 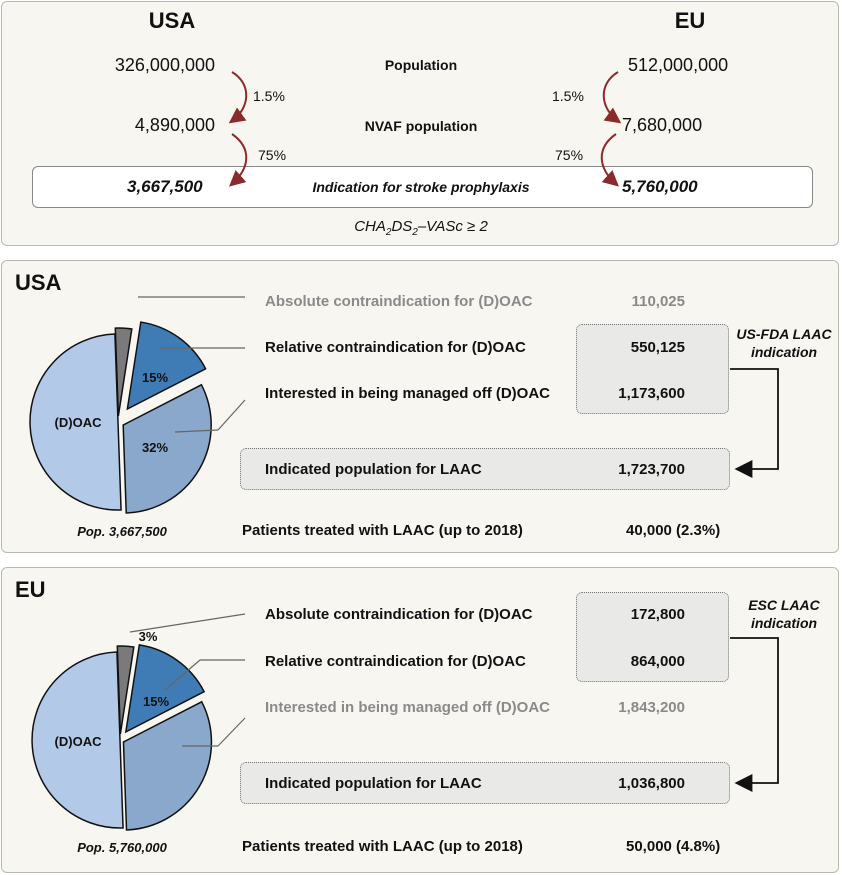 What do you see at coordinates (165, 186) in the screenshot?
I see `usa-indication-value: 3,667,500` at bounding box center [165, 186].